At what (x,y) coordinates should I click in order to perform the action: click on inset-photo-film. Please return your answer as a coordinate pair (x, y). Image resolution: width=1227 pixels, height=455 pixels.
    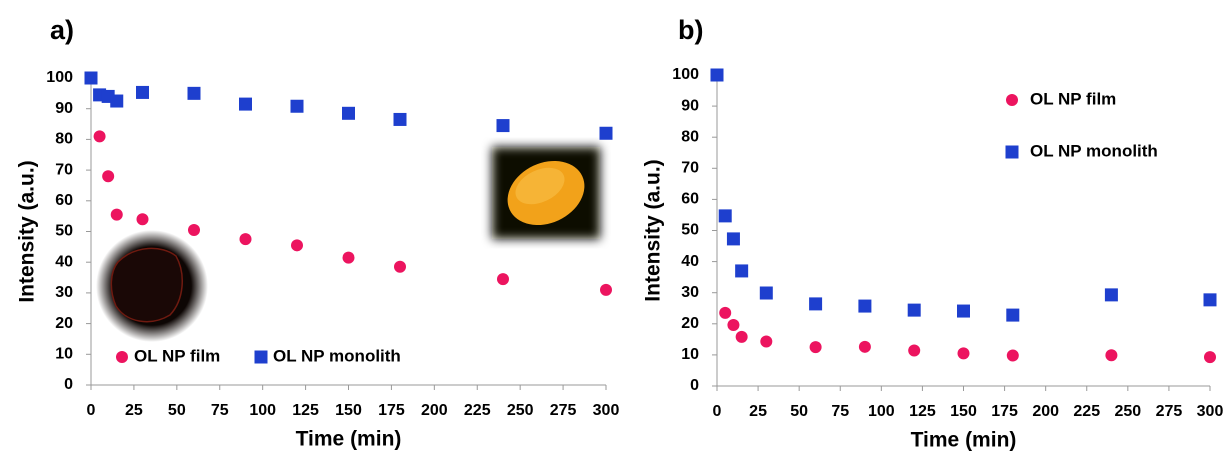
    Looking at the image, I should click on (152, 286).